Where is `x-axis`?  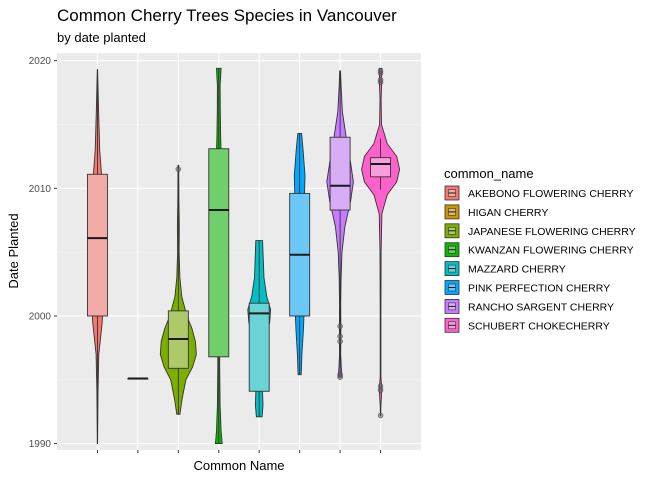 x-axis is located at coordinates (239, 451).